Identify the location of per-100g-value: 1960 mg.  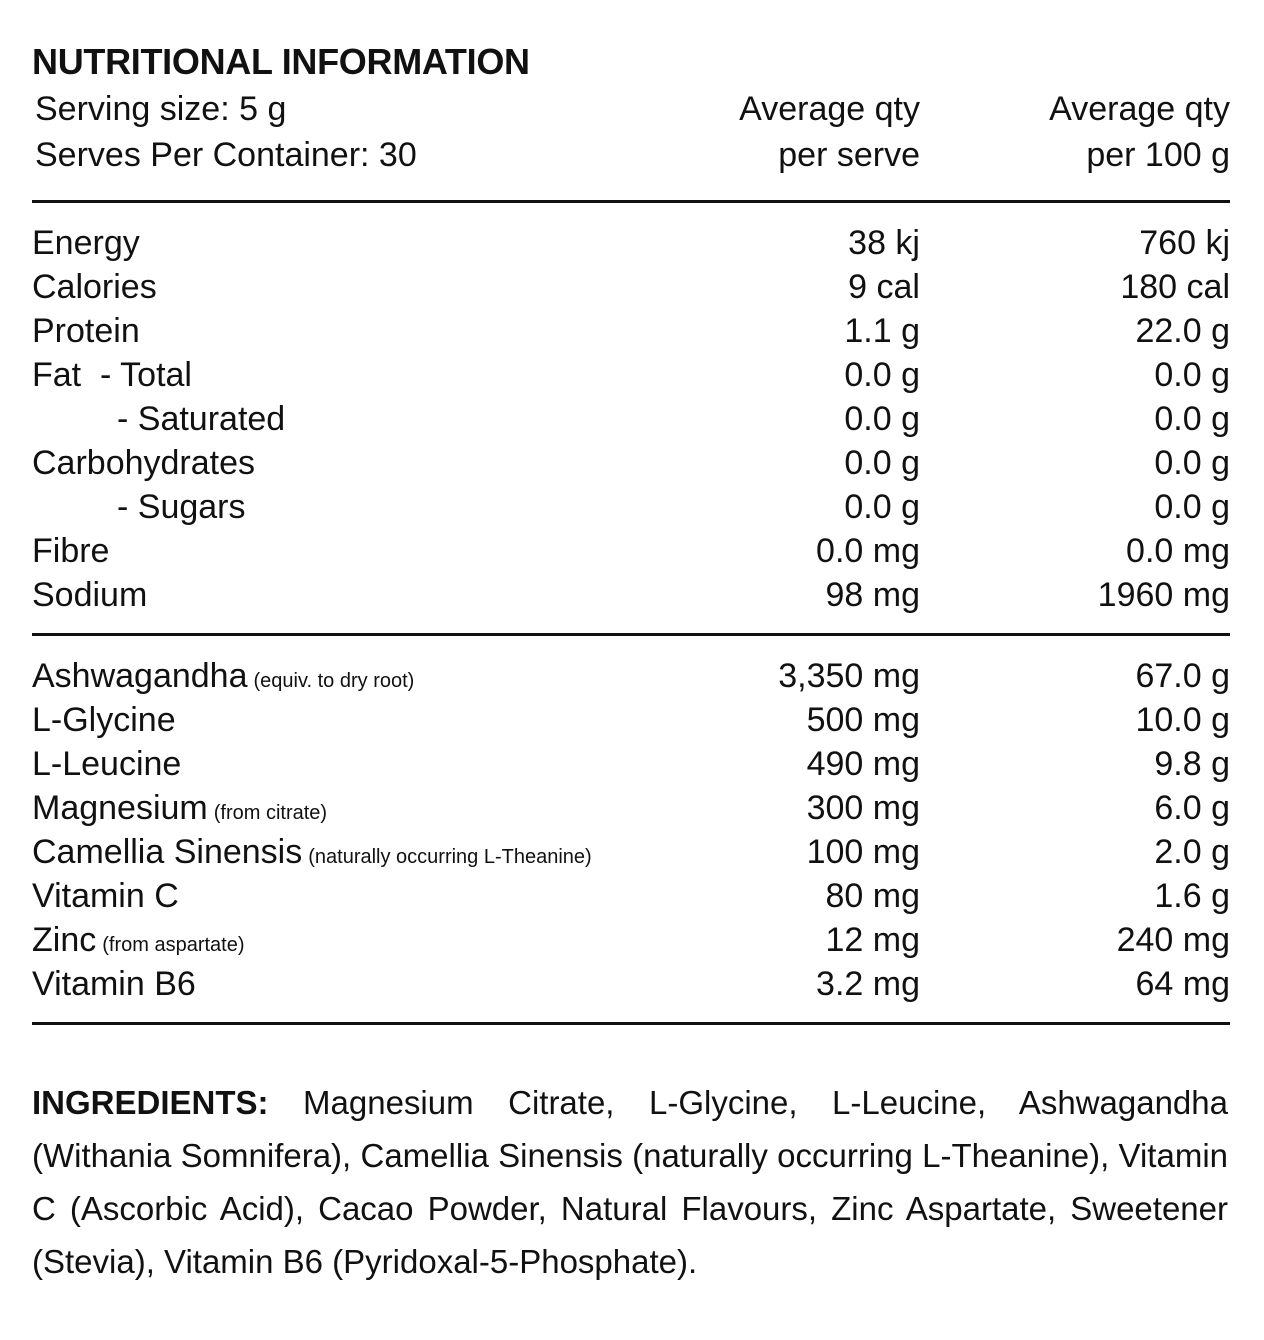
(1163, 595).